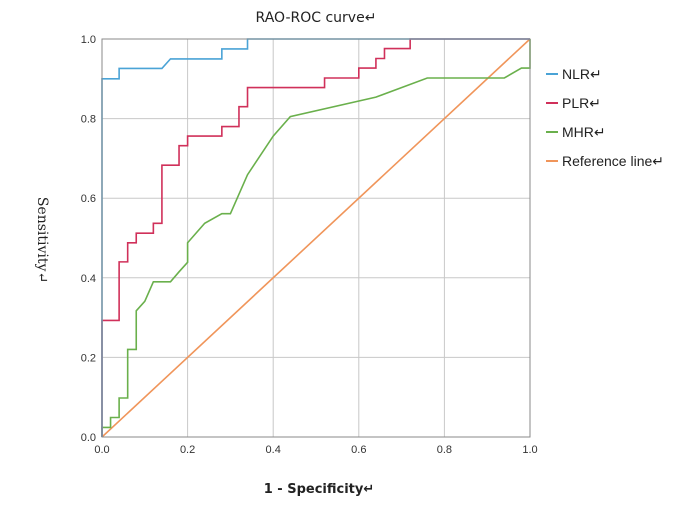  I want to click on x-tick-label-4: 0.8, so click(444, 450).